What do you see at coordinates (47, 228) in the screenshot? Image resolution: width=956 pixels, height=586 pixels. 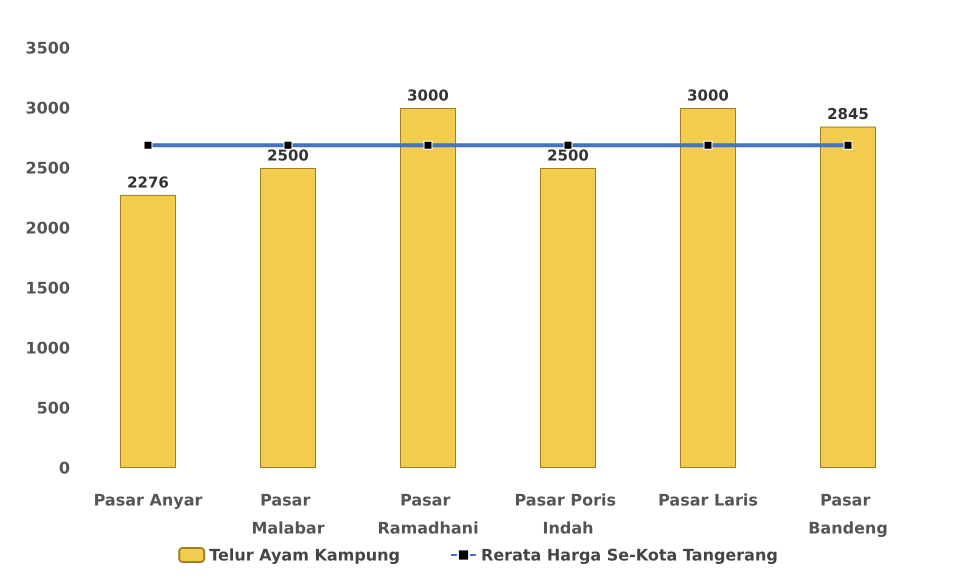 I see `y-tick-label: 2000` at bounding box center [47, 228].